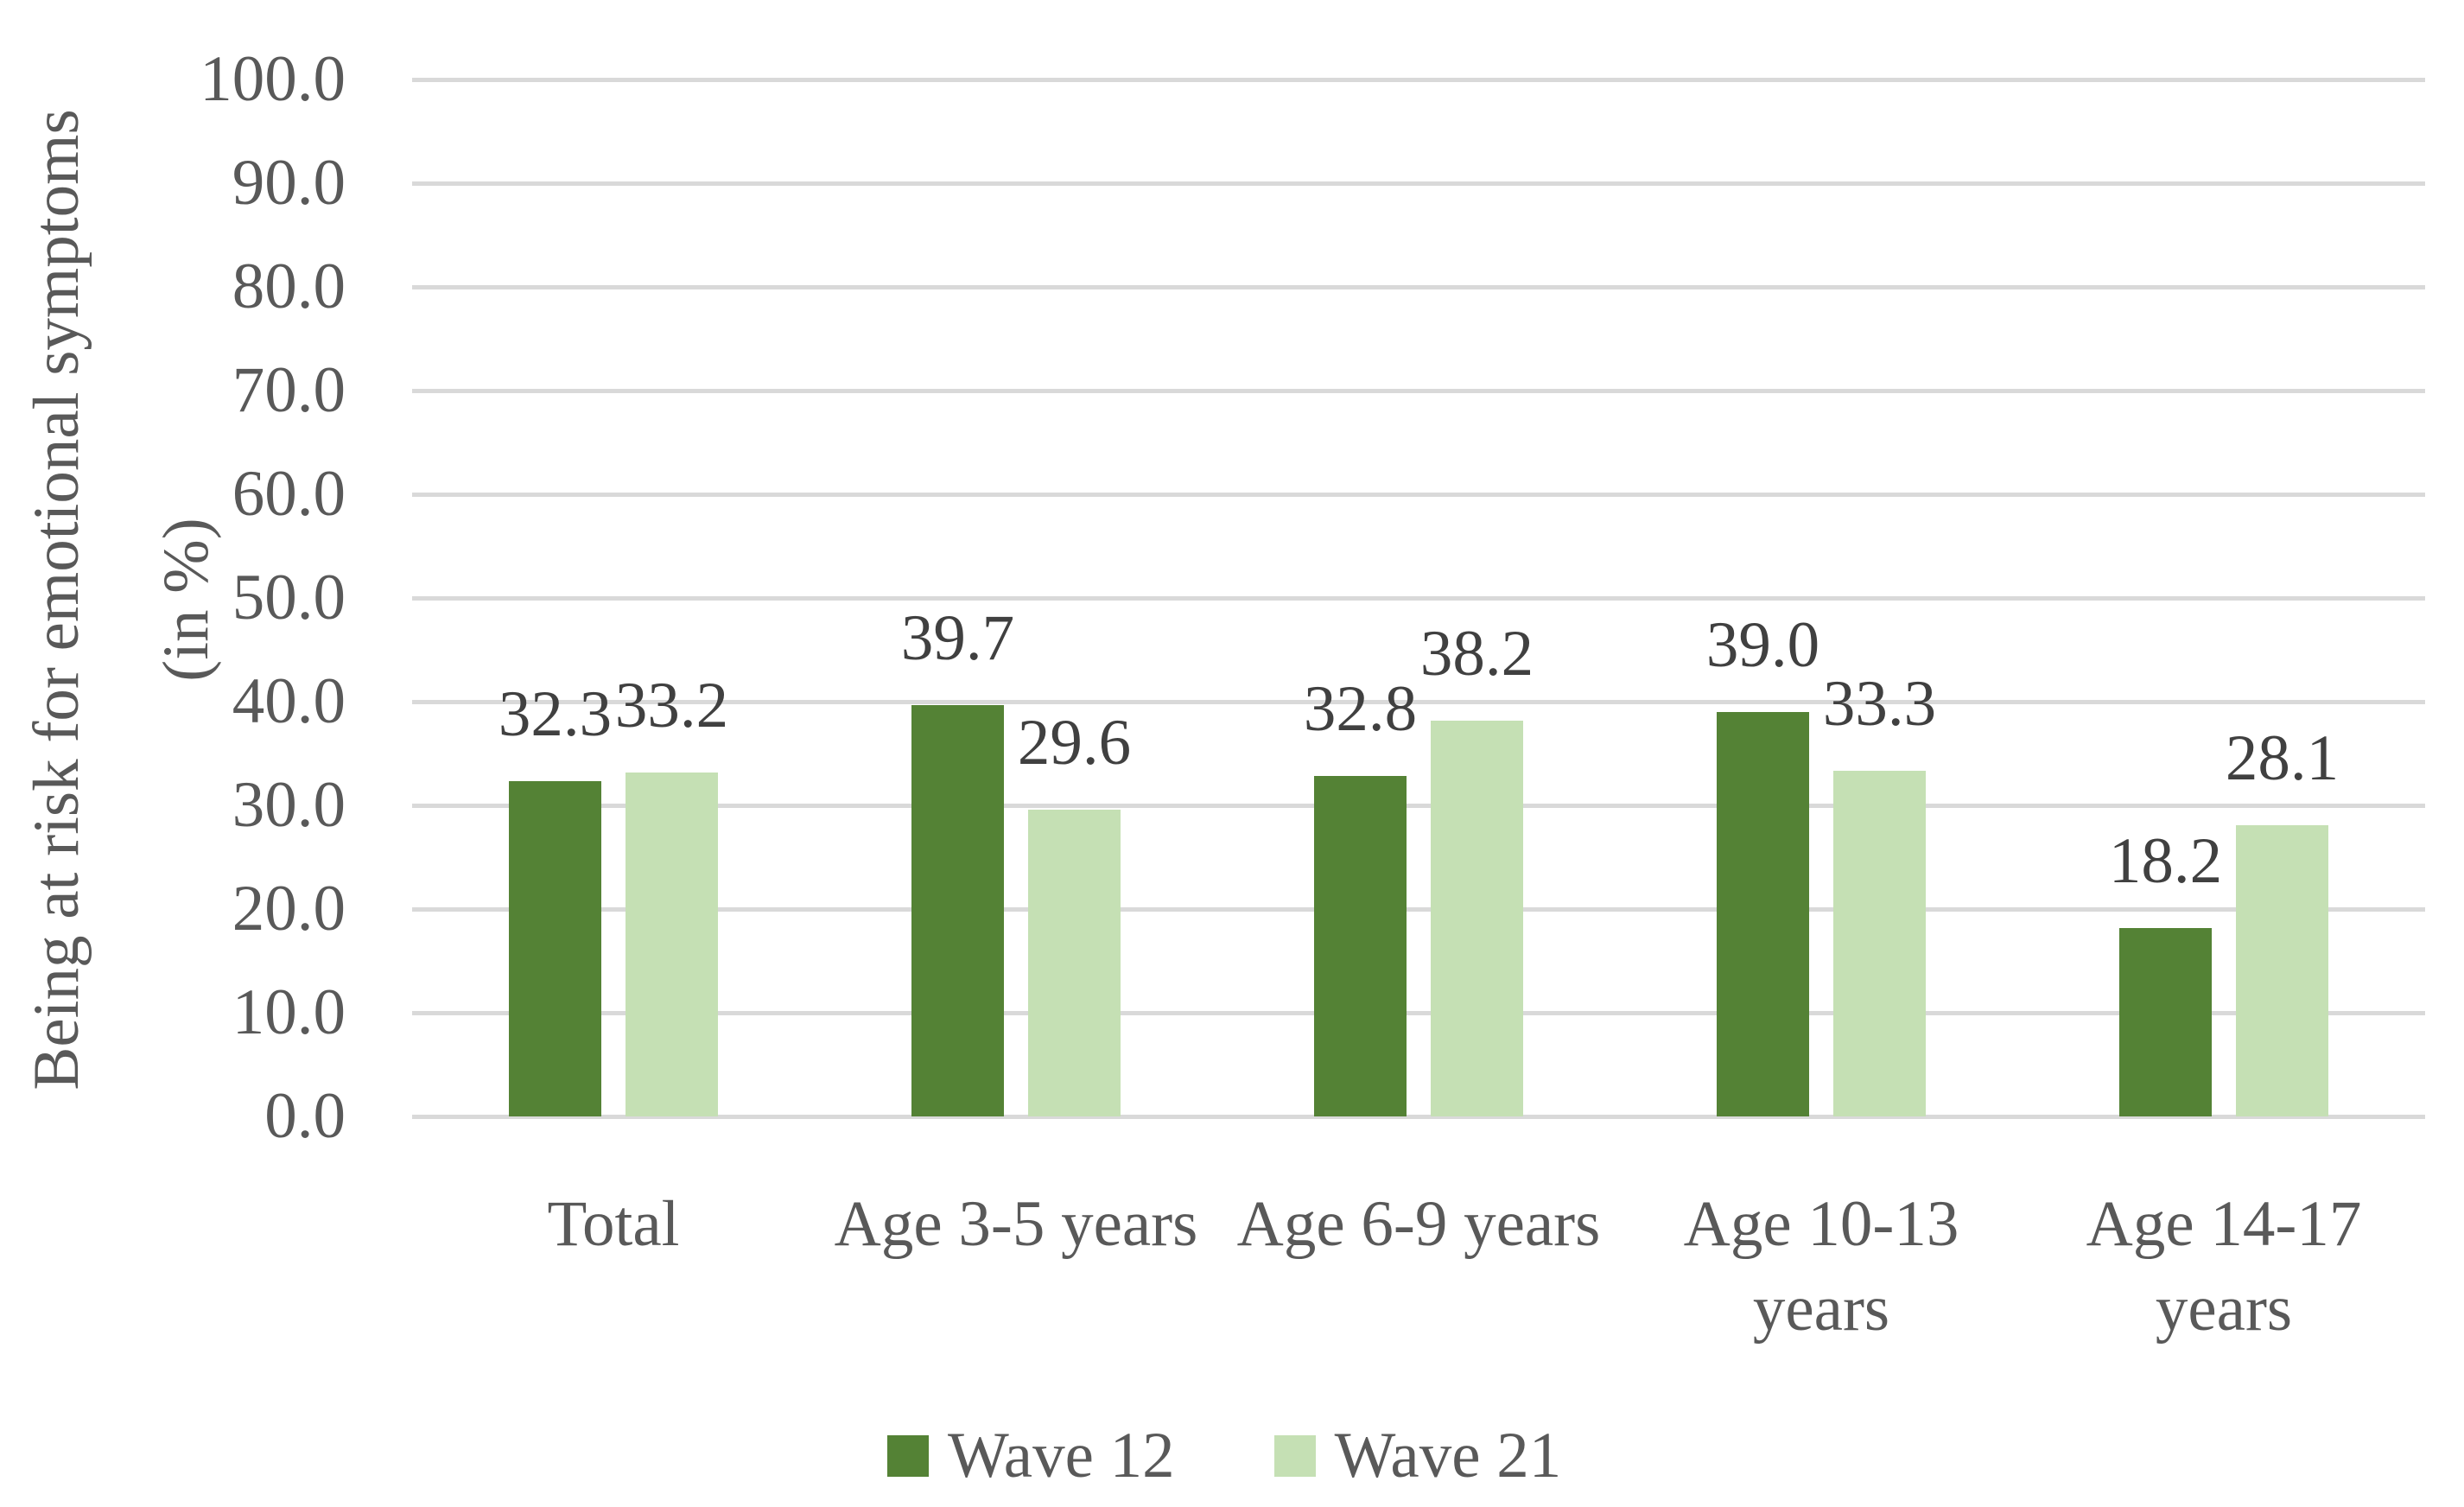 This screenshot has height=1507, width=2464. I want to click on y-tick-label: 100.0, so click(273, 79).